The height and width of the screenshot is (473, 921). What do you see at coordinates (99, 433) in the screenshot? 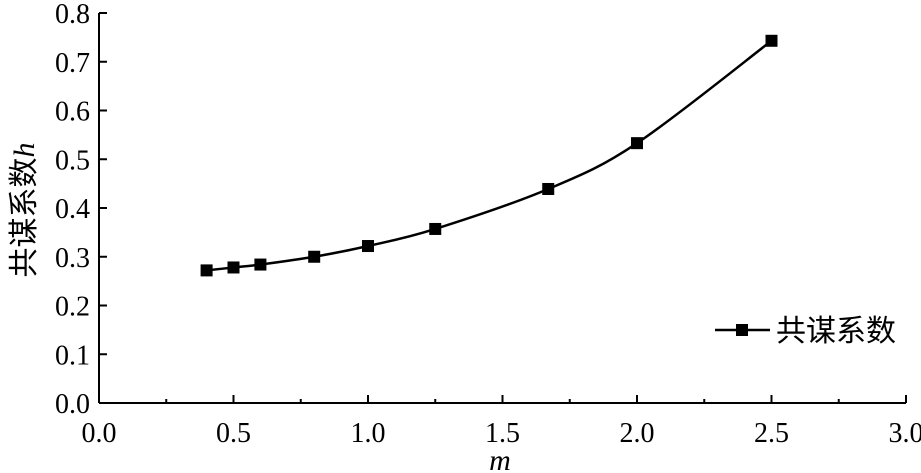
I see `x-tick-label: 0.0` at bounding box center [99, 433].